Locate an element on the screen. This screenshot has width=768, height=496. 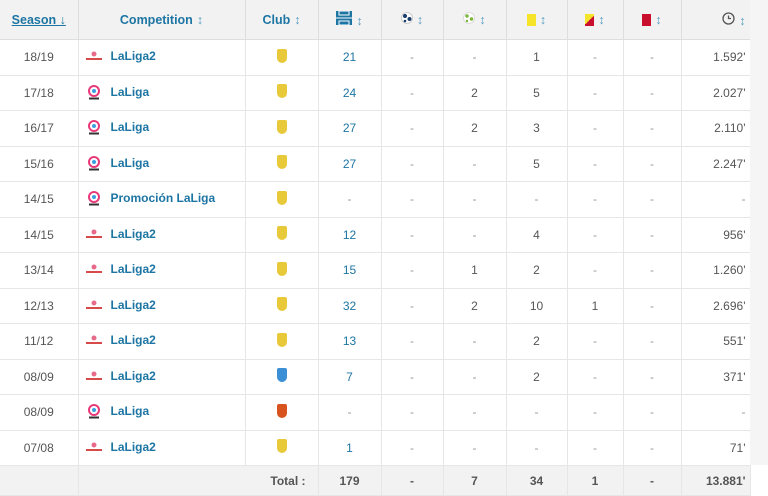
scrollbar is located at coordinates (759, 232).